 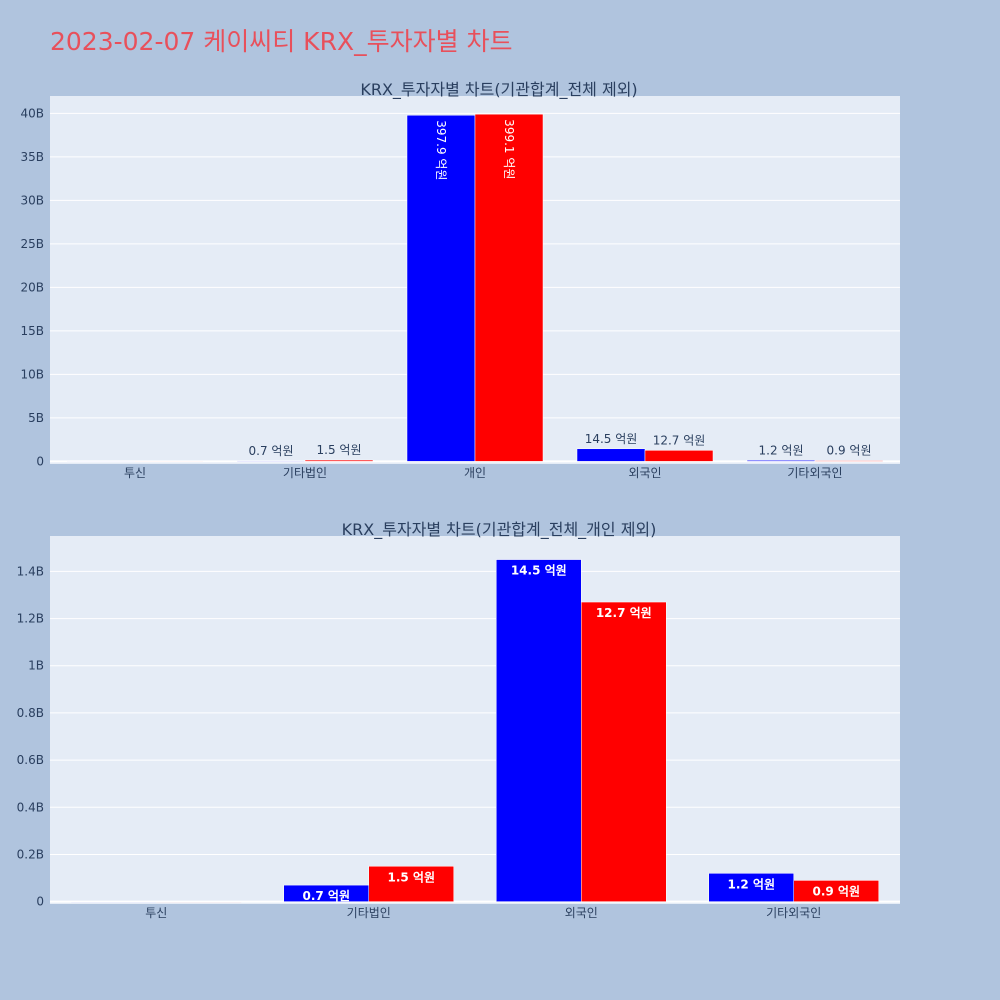 What do you see at coordinates (30, 571) in the screenshot?
I see `y-tick-label: 1.4B` at bounding box center [30, 571].